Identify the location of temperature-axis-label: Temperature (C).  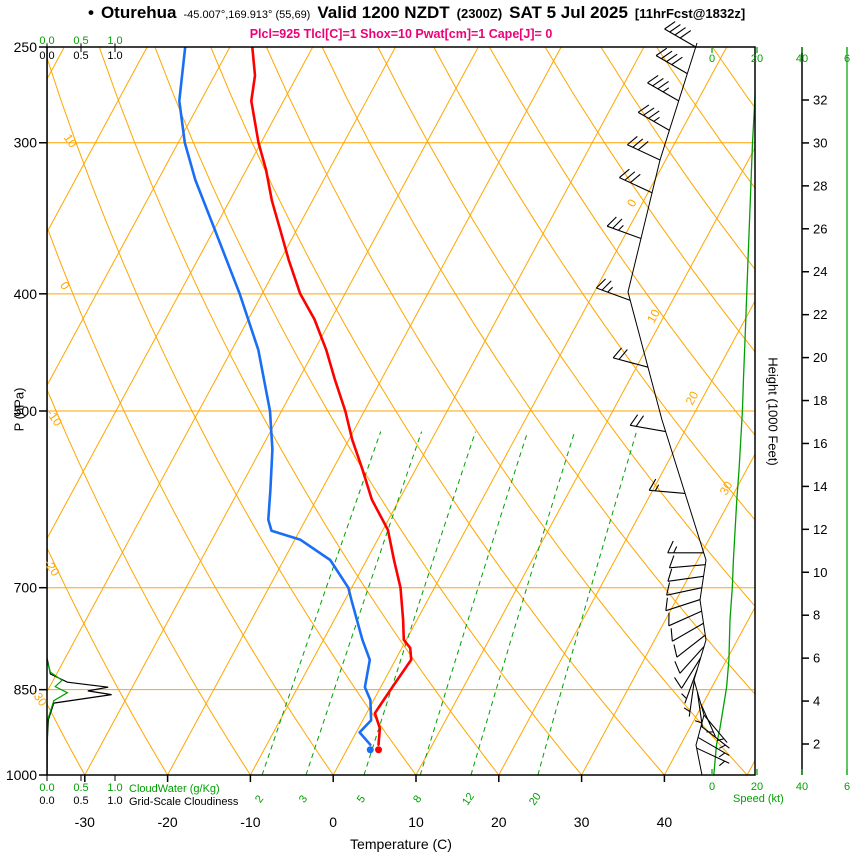
(401, 844).